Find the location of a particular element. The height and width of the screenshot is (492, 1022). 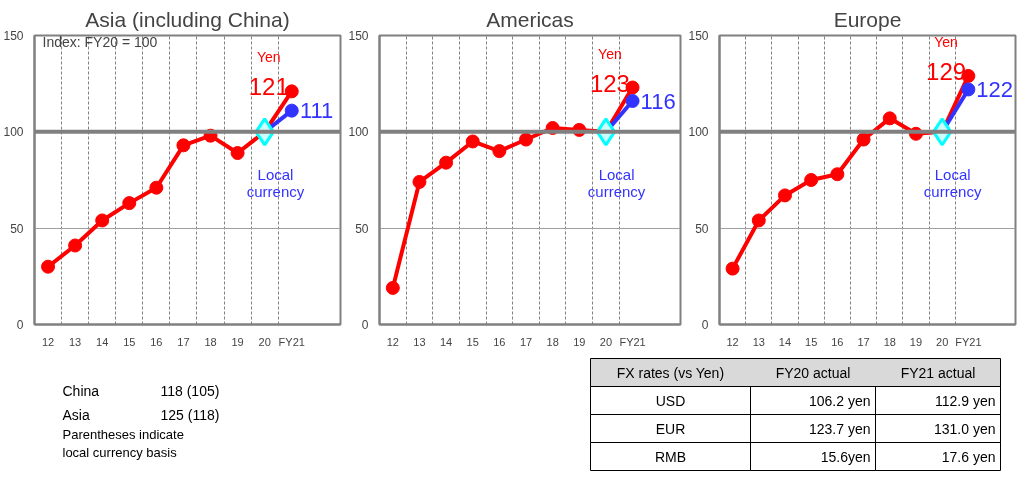

data-label: 116 is located at coordinates (658, 101).